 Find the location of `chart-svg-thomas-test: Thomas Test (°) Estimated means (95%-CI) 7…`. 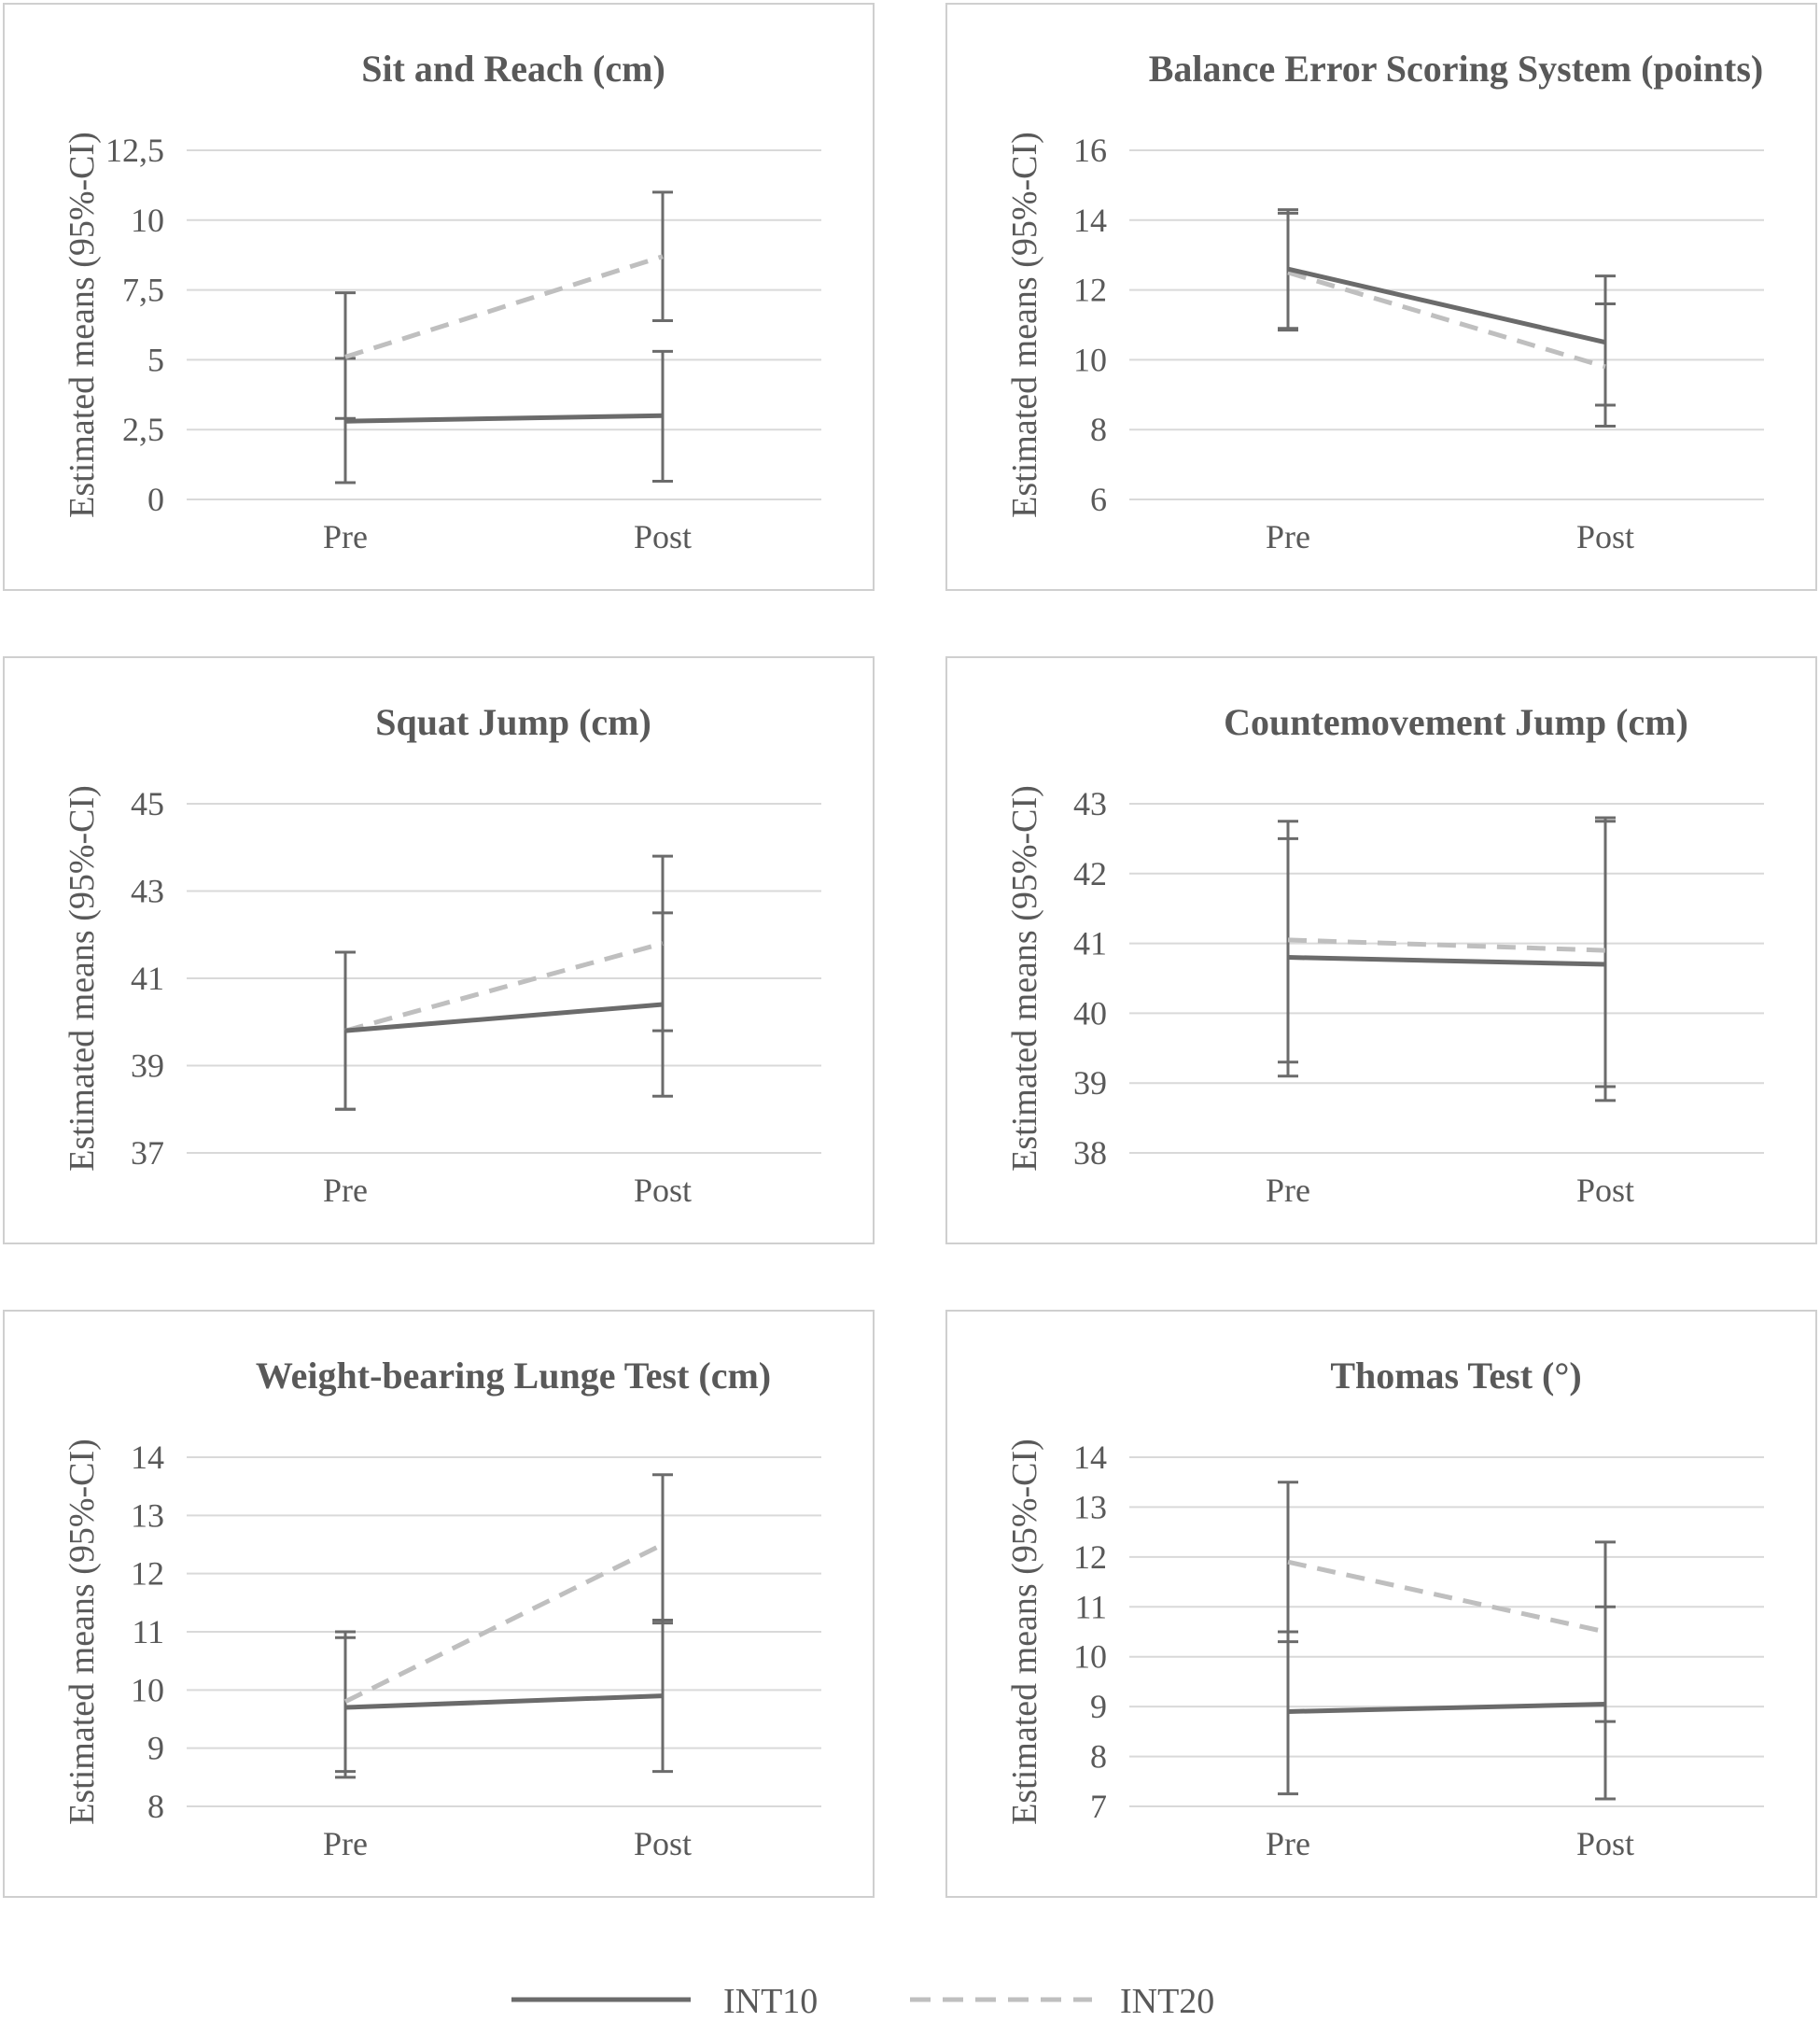

chart-svg-thomas-test: Thomas Test (°) Estimated means (95%-CI) 7… is located at coordinates (1384, 1608).